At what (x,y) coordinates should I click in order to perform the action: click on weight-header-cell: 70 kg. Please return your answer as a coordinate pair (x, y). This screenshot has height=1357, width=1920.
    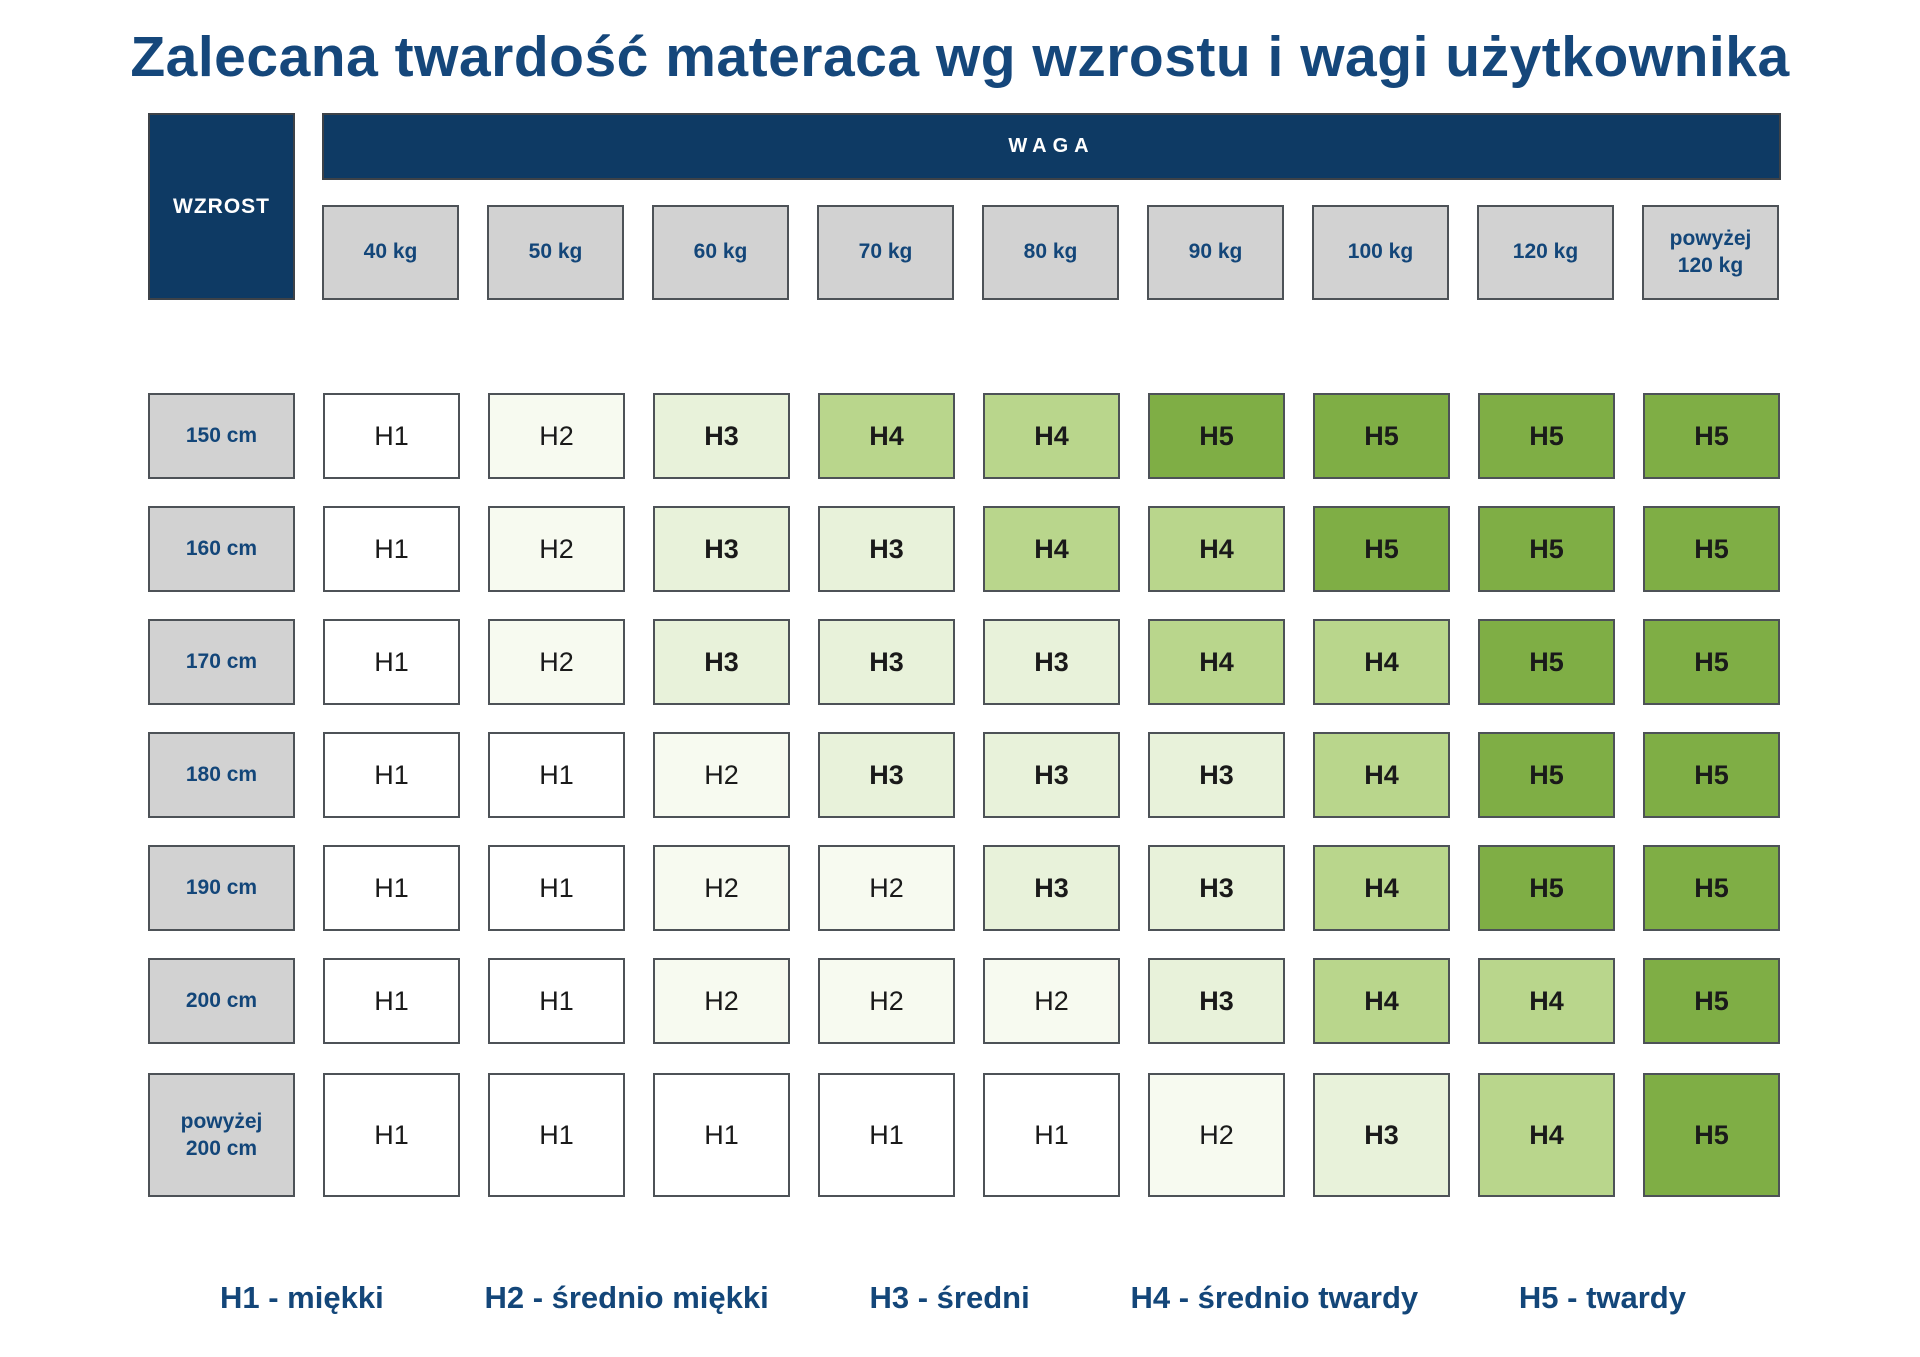
    Looking at the image, I should click on (885, 252).